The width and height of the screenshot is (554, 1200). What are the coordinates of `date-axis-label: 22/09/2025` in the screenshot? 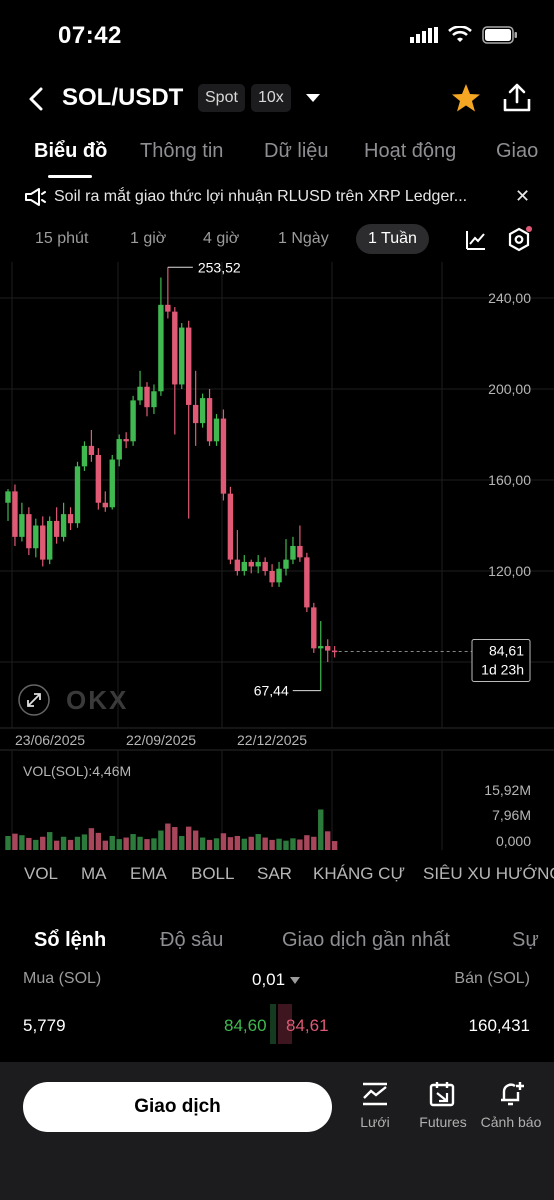 It's located at (161, 740).